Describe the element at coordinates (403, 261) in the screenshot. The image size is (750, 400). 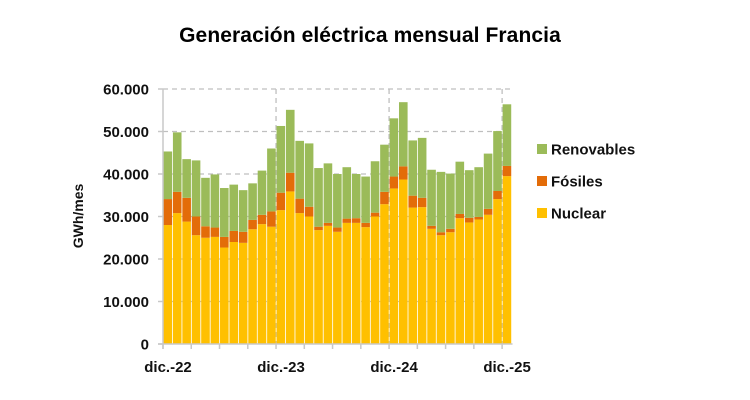
I see `bar-nuclear-ene-25: Nuclear ene.-25: 38700` at that location.